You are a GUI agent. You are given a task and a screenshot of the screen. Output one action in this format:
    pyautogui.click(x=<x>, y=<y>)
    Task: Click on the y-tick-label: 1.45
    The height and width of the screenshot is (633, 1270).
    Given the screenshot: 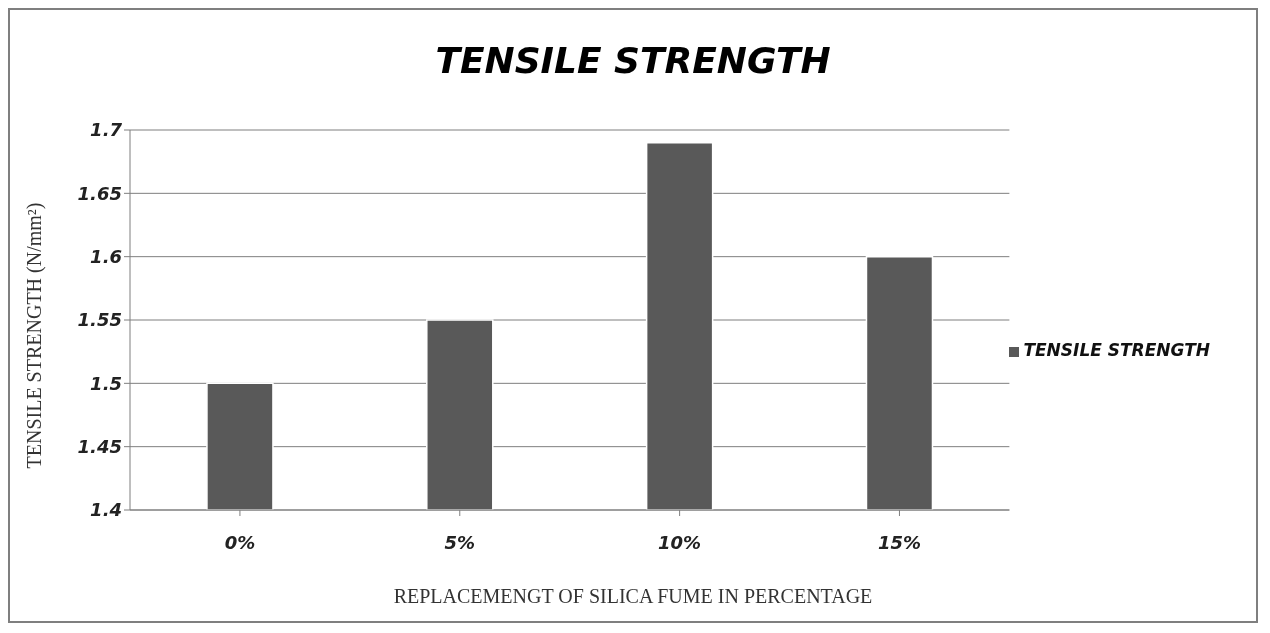 What is the action you would take?
    pyautogui.click(x=99, y=447)
    